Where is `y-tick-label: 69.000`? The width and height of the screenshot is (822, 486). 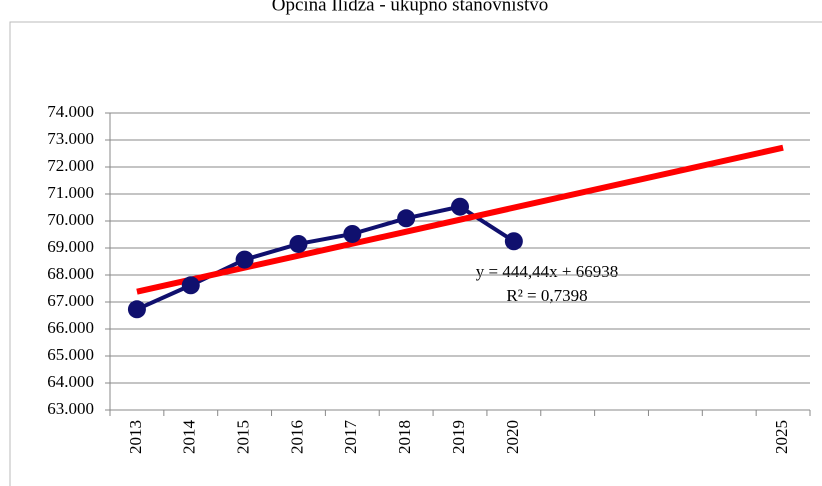
y-tick-label: 69.000 is located at coordinates (70, 246).